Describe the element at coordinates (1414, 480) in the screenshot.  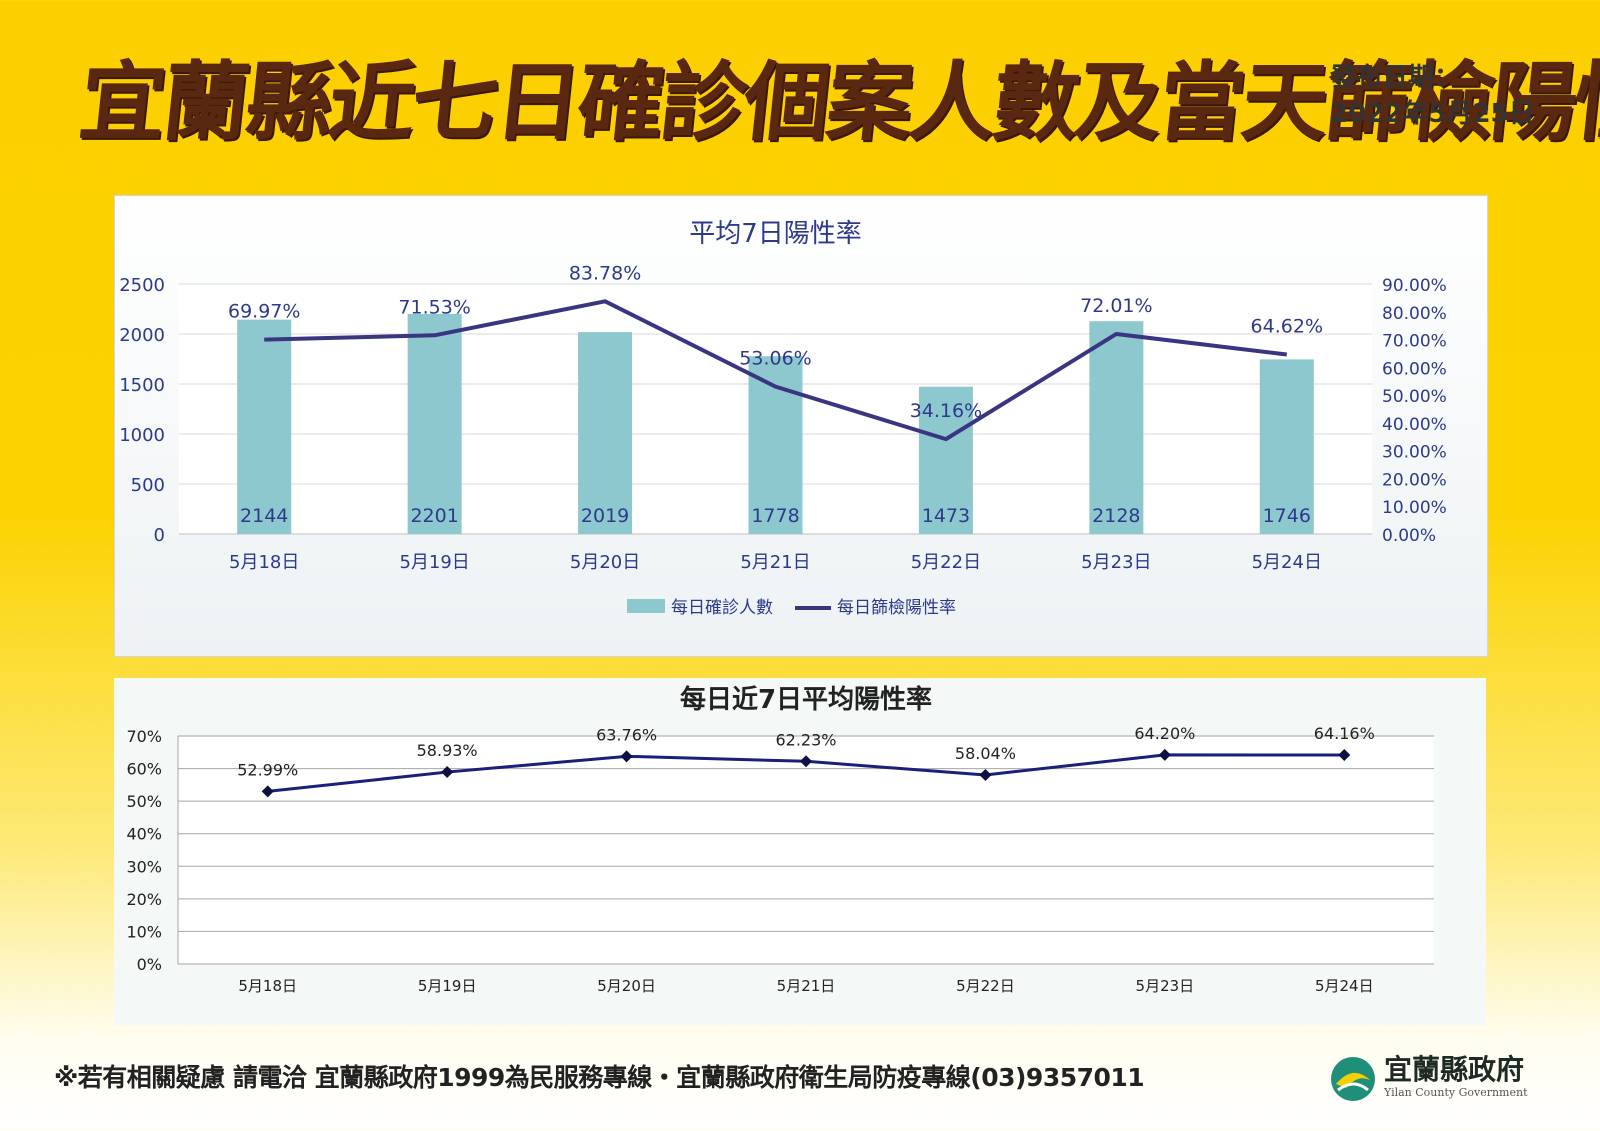
I see `y-tick-label-right: 20.00%` at that location.